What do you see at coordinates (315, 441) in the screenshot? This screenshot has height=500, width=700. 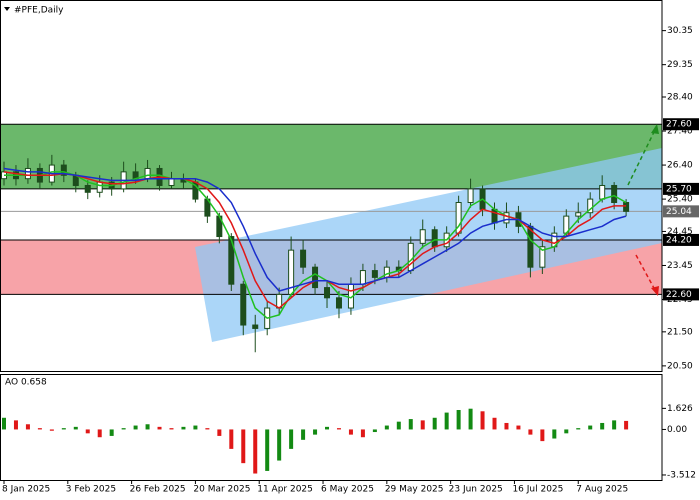 I see `ao-pane` at bounding box center [315, 441].